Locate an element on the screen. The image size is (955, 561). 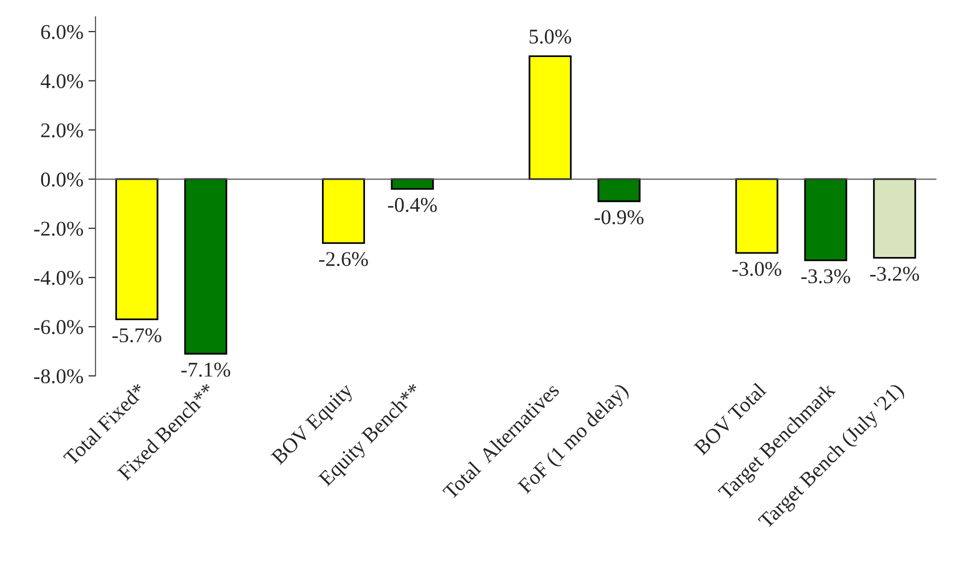
data-label: 5.0% is located at coordinates (551, 37).